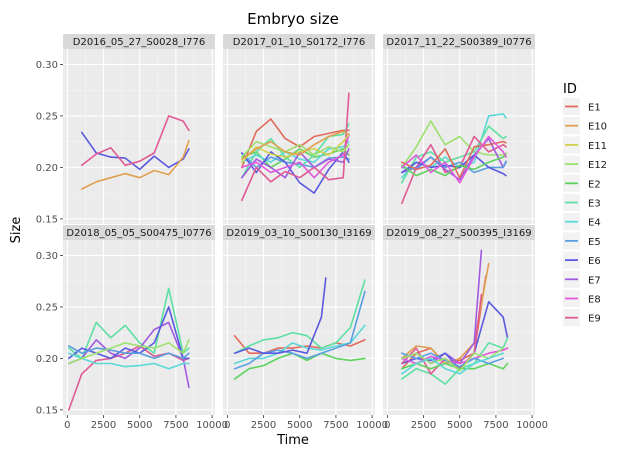  I want to click on legend-label: E7, so click(594, 280).